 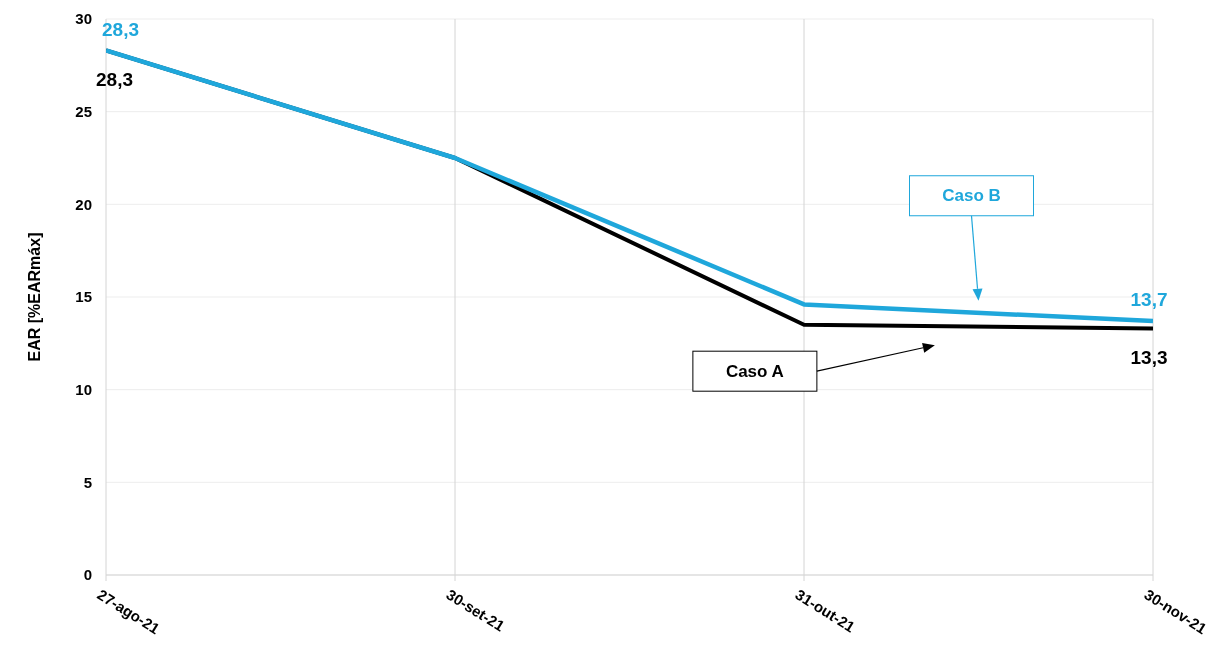 What do you see at coordinates (754, 371) in the screenshot?
I see `text: Caso A` at bounding box center [754, 371].